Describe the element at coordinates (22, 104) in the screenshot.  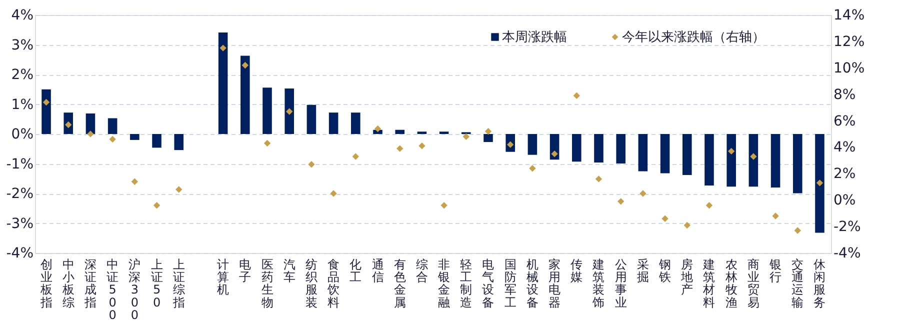
I see `y-tick-label: 1%` at that location.